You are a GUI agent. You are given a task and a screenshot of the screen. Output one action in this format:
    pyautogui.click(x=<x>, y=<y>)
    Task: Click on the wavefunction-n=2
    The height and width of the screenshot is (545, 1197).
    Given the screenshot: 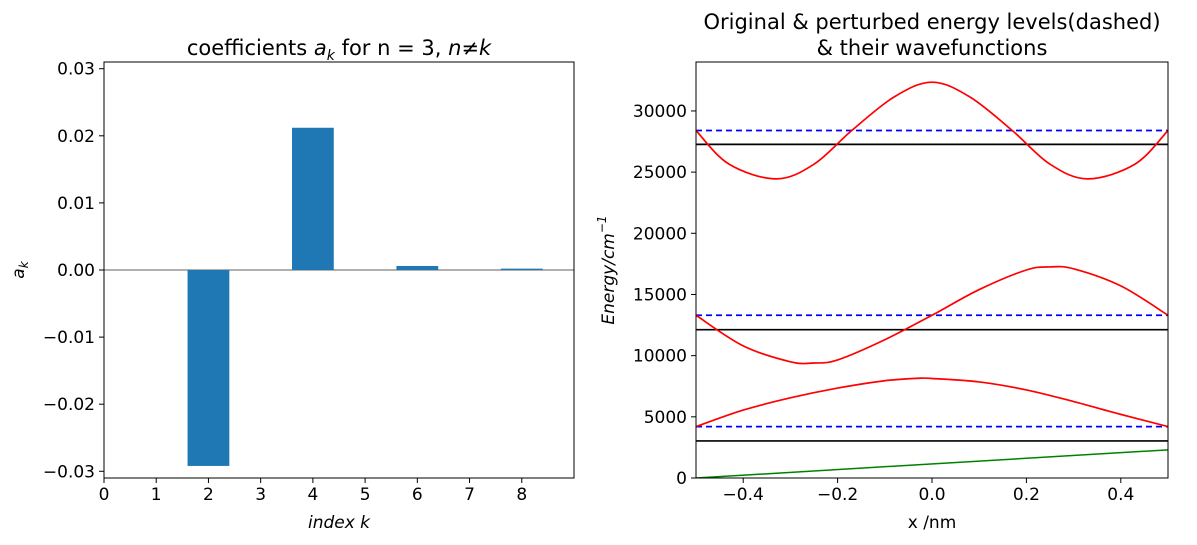 What is the action you would take?
    pyautogui.click(x=932, y=315)
    